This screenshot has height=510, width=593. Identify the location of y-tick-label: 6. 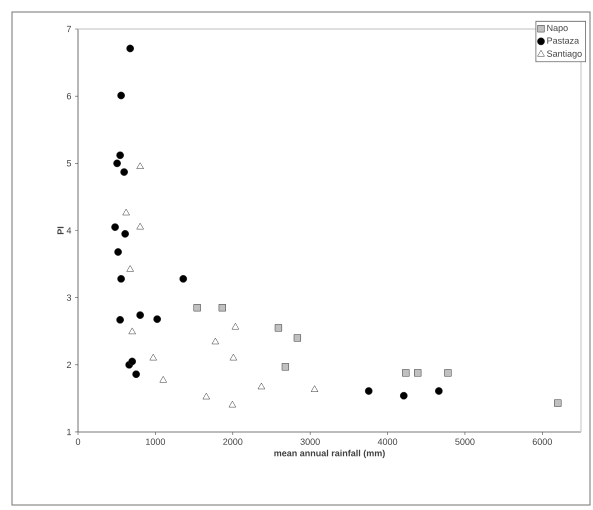
(69, 96).